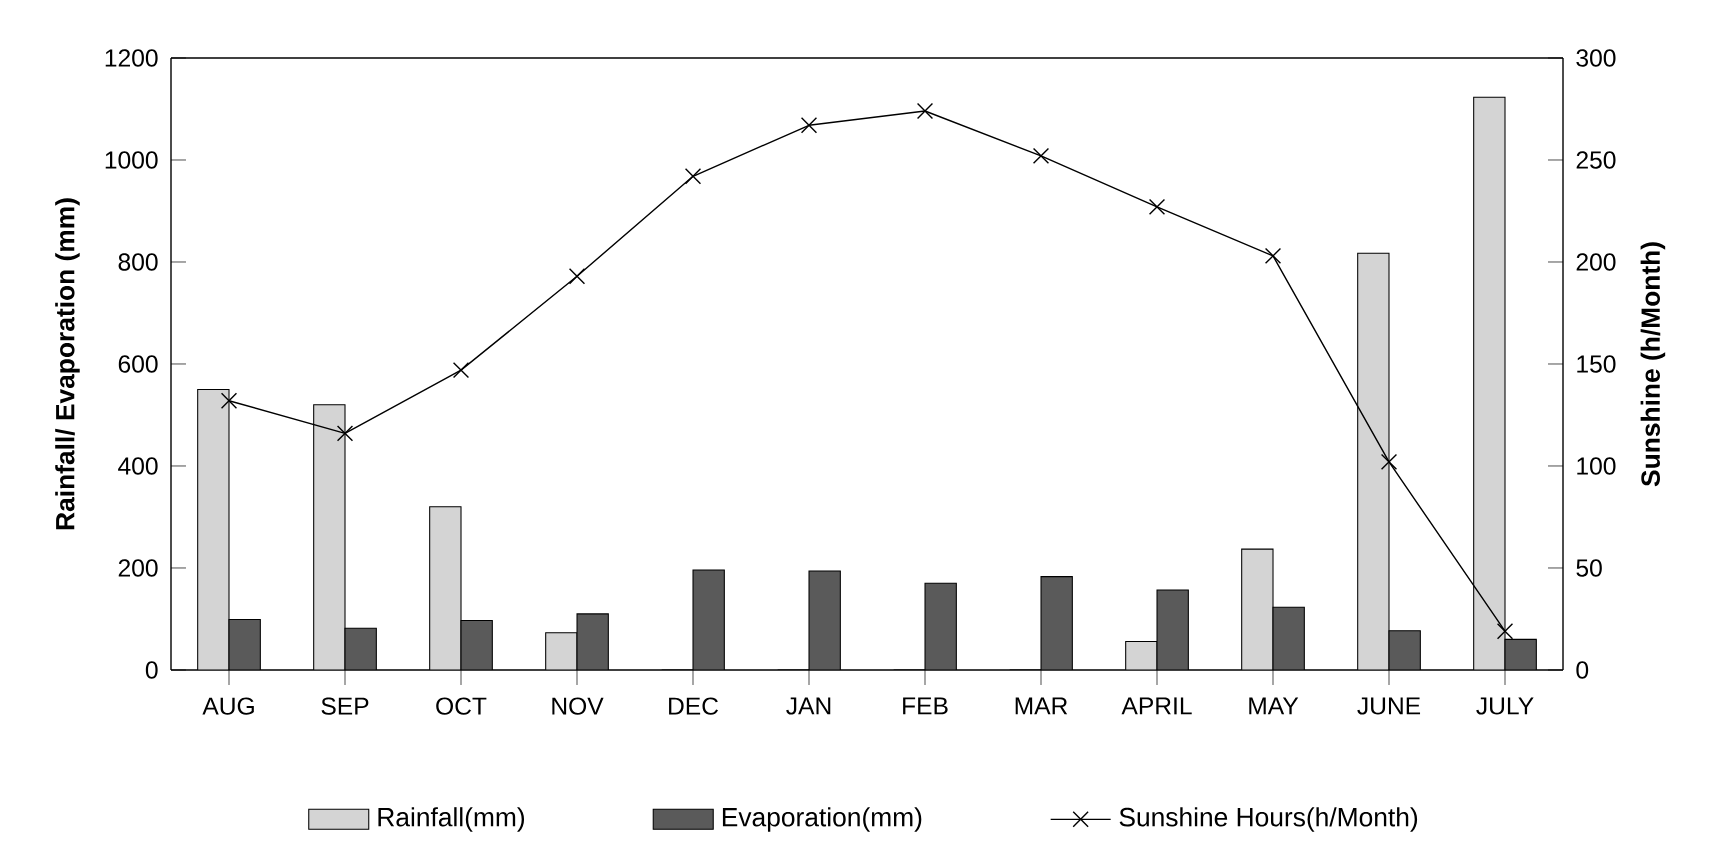 This screenshot has width=1720, height=861. Describe the element at coordinates (151, 670) in the screenshot. I see `y-tick-label: 0` at that location.